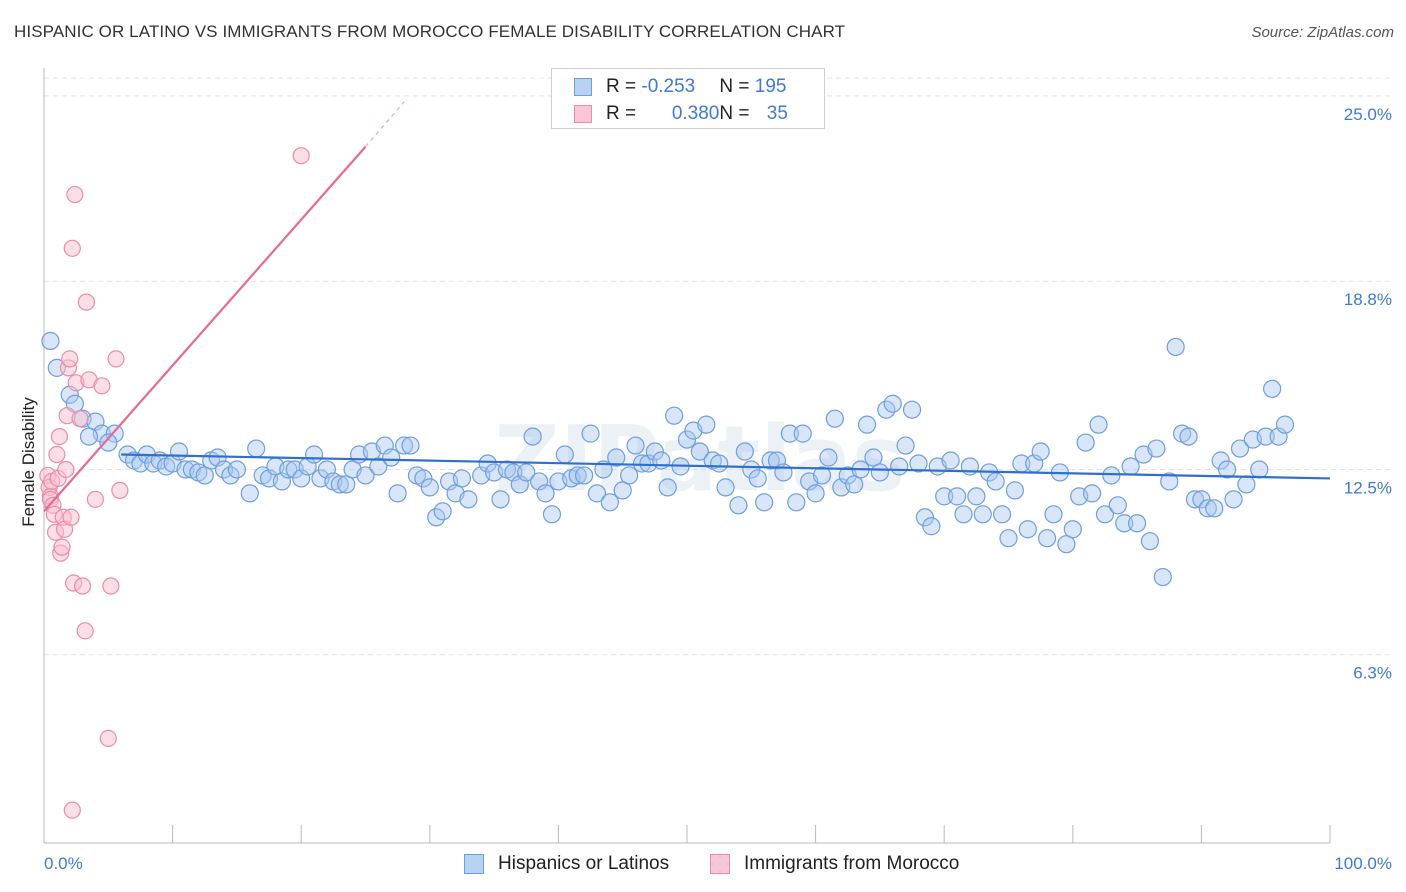 The image size is (1406, 892). Describe the element at coordinates (737, 113) in the screenshot. I see `legend-n-label: N =` at that location.